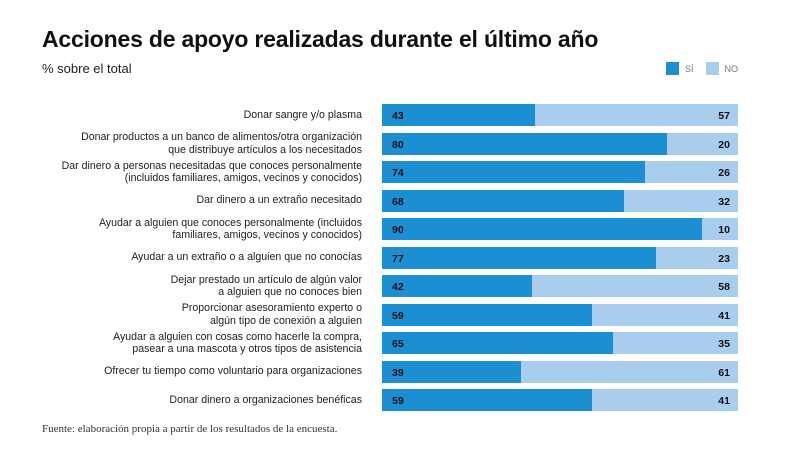 Image resolution: width=800 pixels, height=465 pixels. I want to click on value-label-yes: 65, so click(398, 344).